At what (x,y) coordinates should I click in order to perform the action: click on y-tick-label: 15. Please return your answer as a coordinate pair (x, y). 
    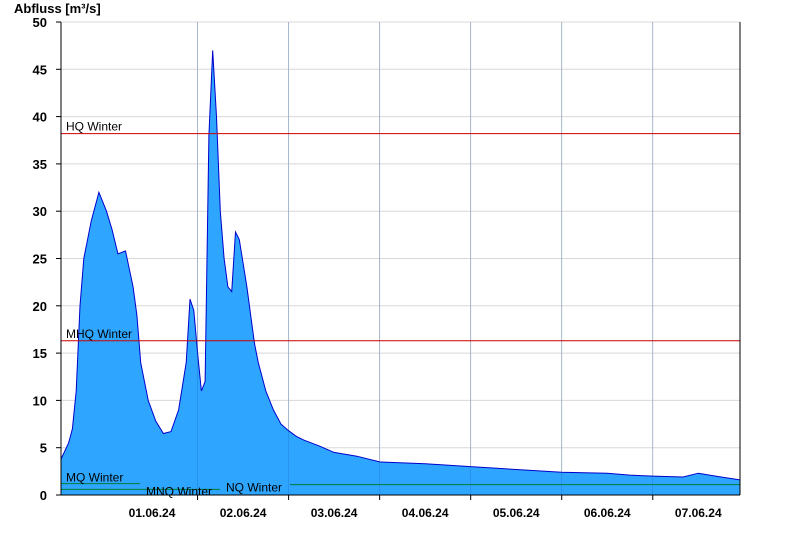
    Looking at the image, I should click on (40, 353).